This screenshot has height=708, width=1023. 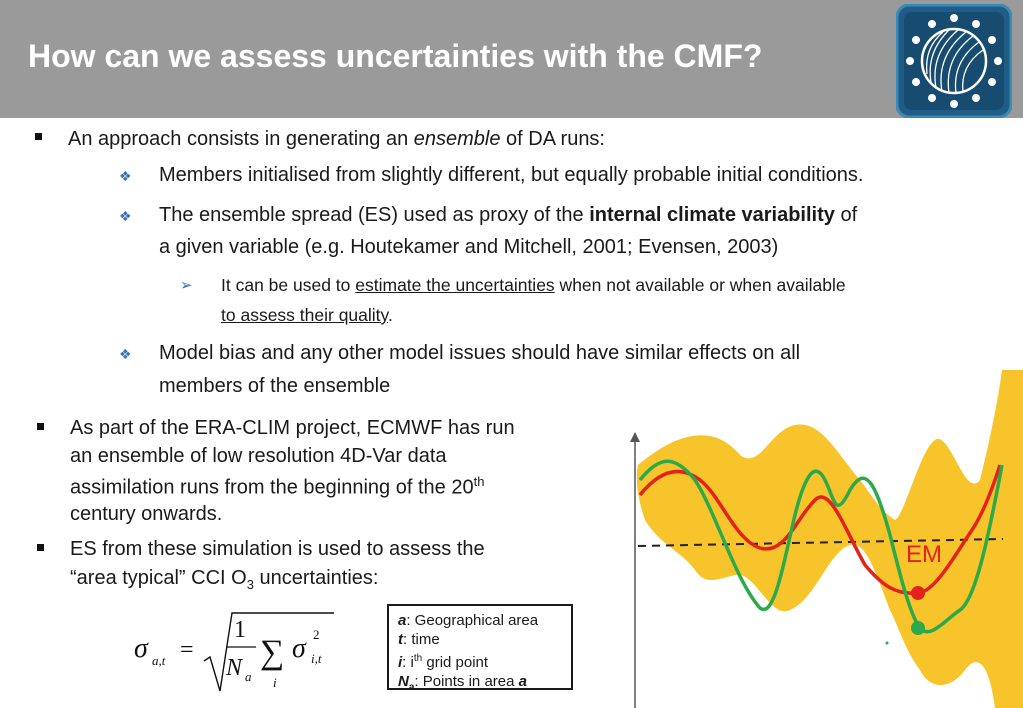 What do you see at coordinates (468, 620) in the screenshot?
I see `legend-area: a: Geographical area` at bounding box center [468, 620].